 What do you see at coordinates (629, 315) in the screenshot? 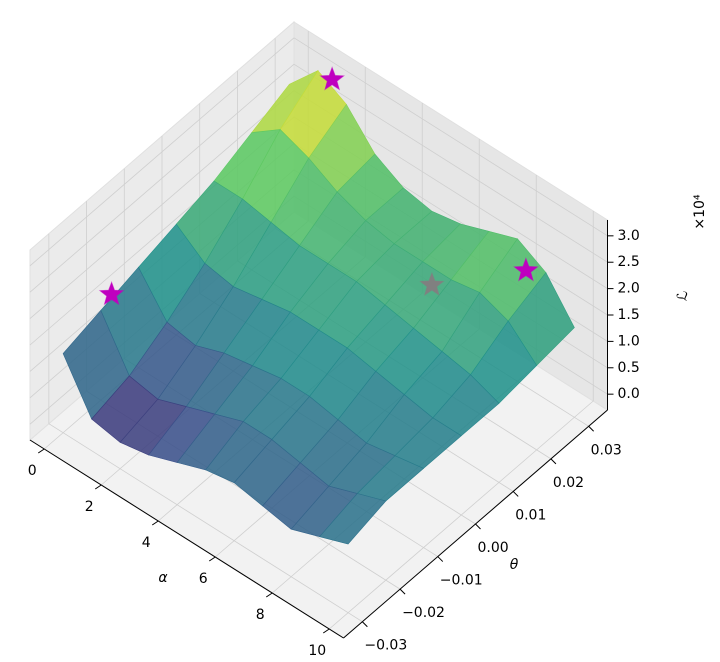
I see `z-tick-label: 1.5` at bounding box center [629, 315].